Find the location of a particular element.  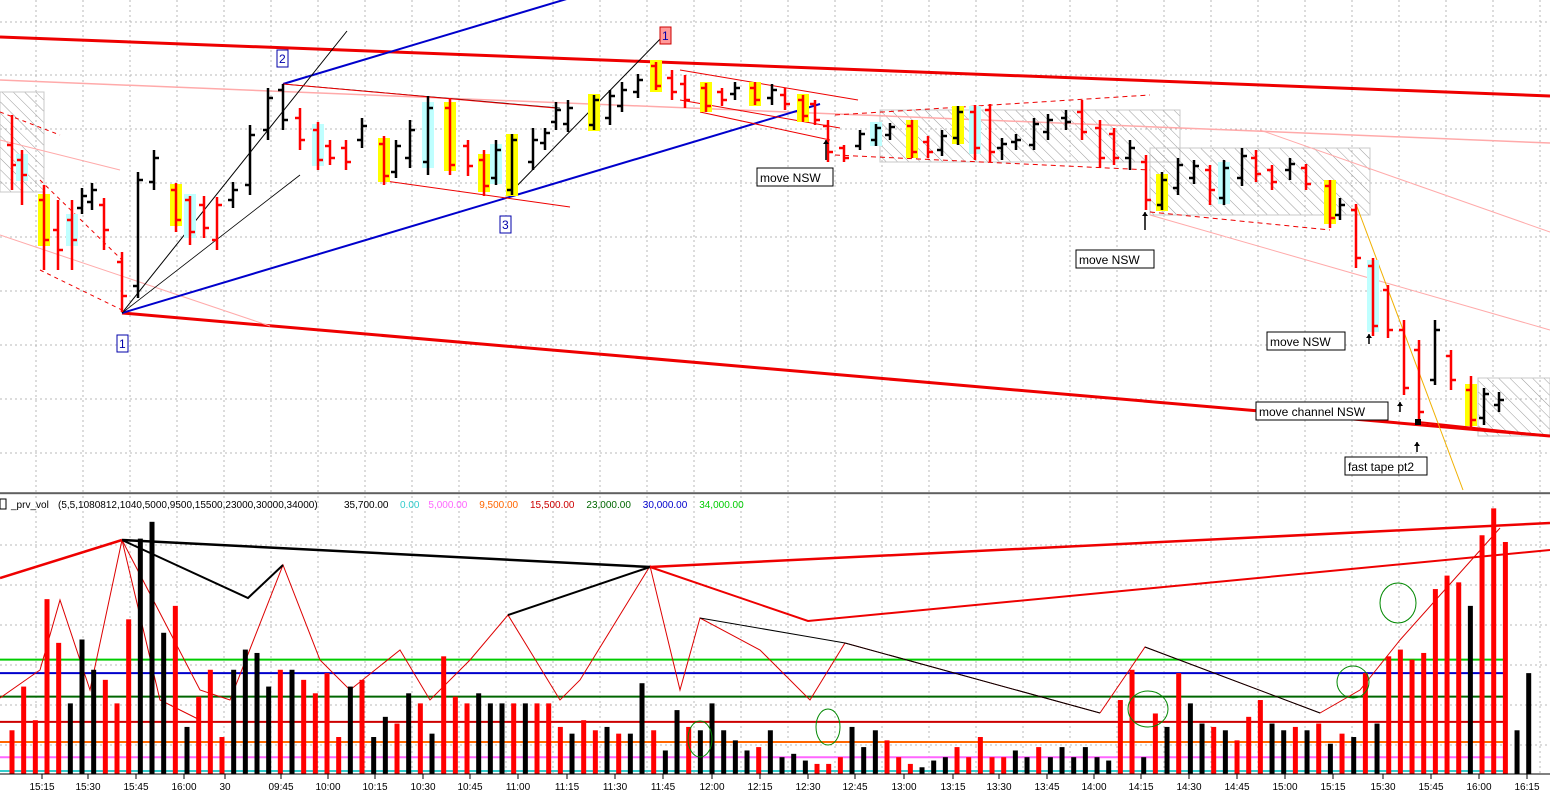

highlight-circle is located at coordinates (700, 739).